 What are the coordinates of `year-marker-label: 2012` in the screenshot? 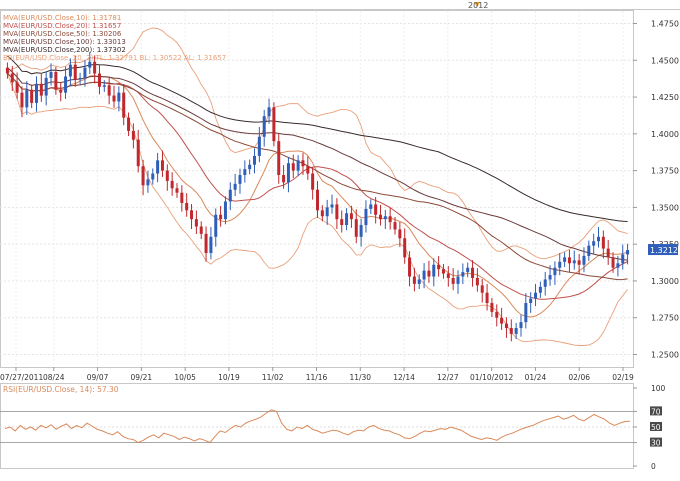 It's located at (478, 5).